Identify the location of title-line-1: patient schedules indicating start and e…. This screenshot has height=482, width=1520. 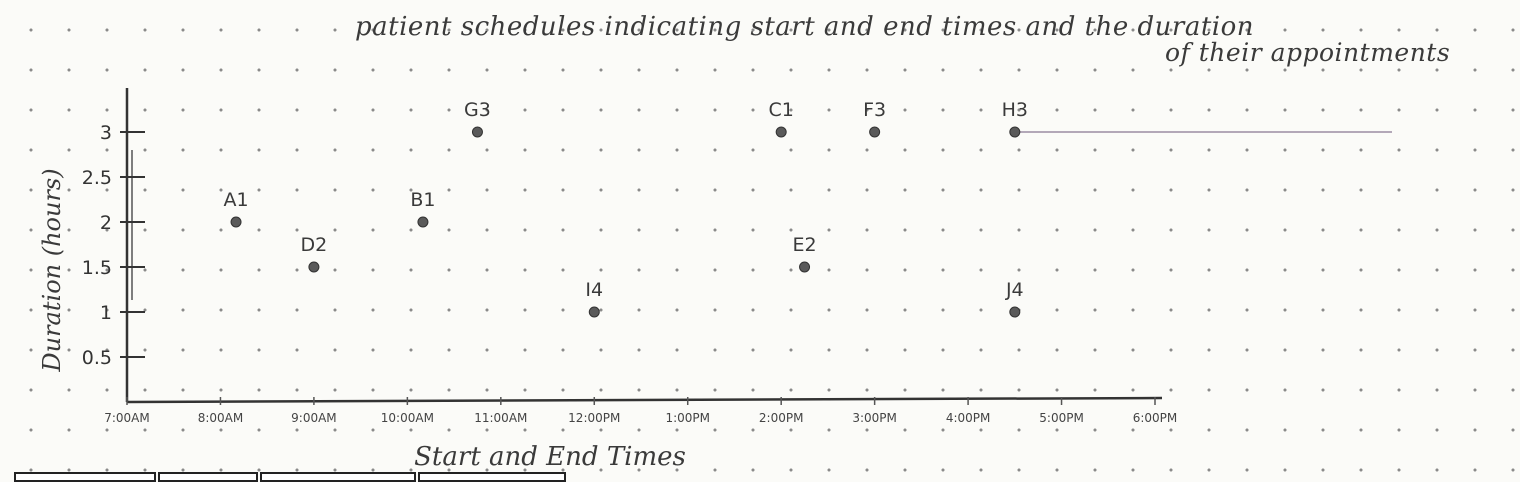
(805, 27).